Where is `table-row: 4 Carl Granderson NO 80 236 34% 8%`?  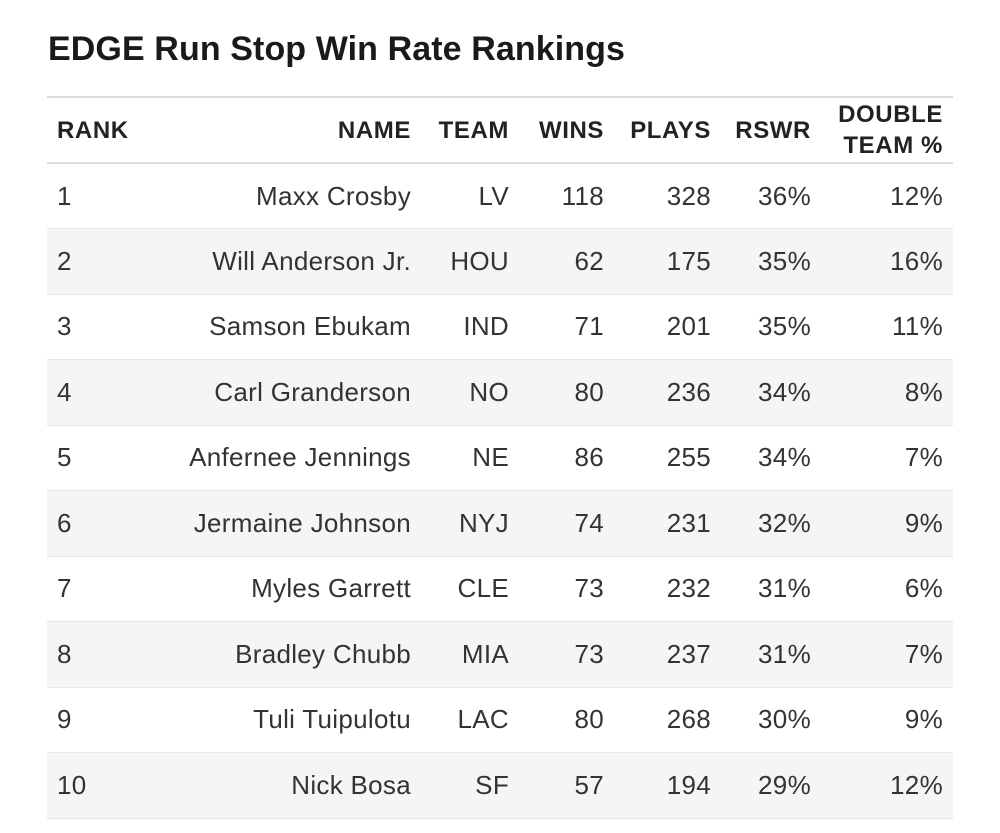
table-row: 4 Carl Granderson NO 80 236 34% 8% is located at coordinates (500, 392).